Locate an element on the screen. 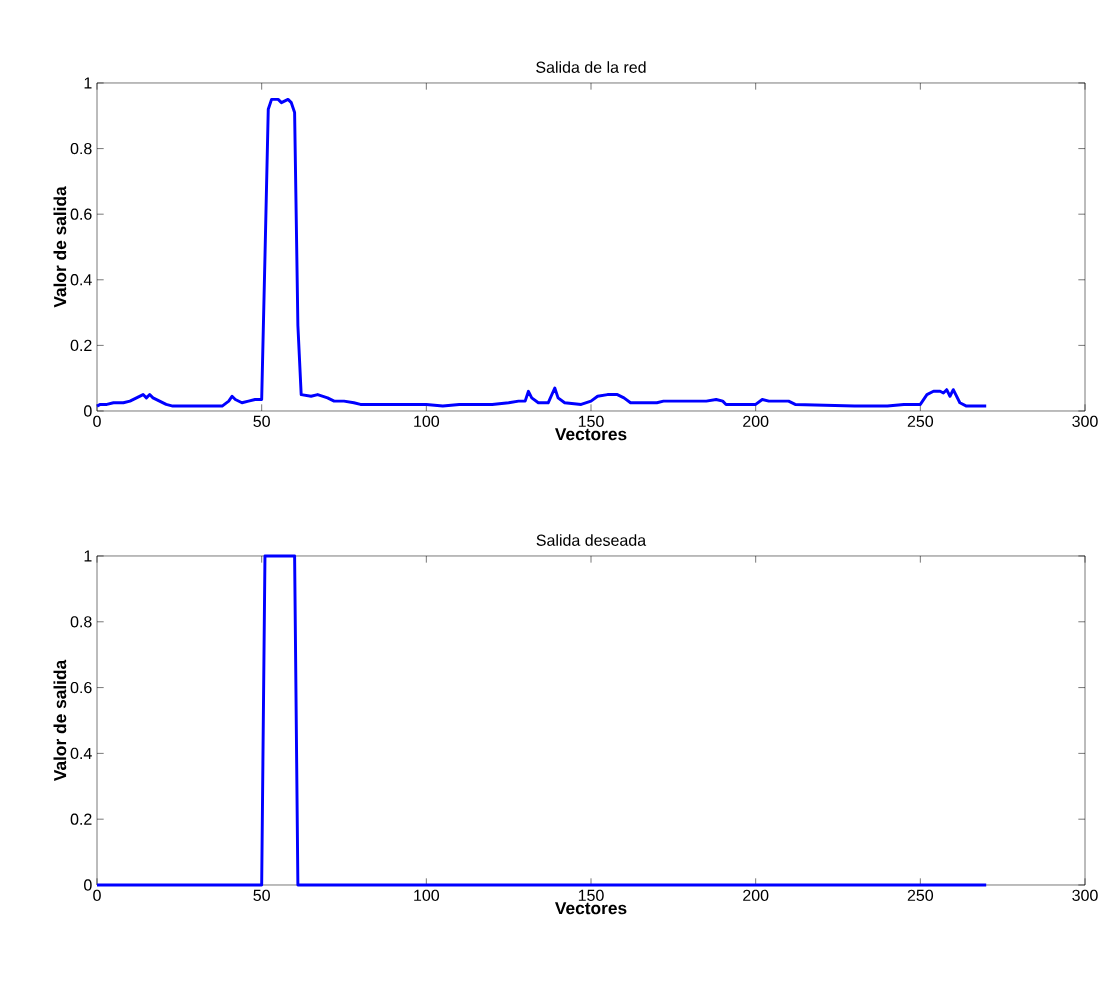  chart-title: Salida de la red is located at coordinates (591, 67).